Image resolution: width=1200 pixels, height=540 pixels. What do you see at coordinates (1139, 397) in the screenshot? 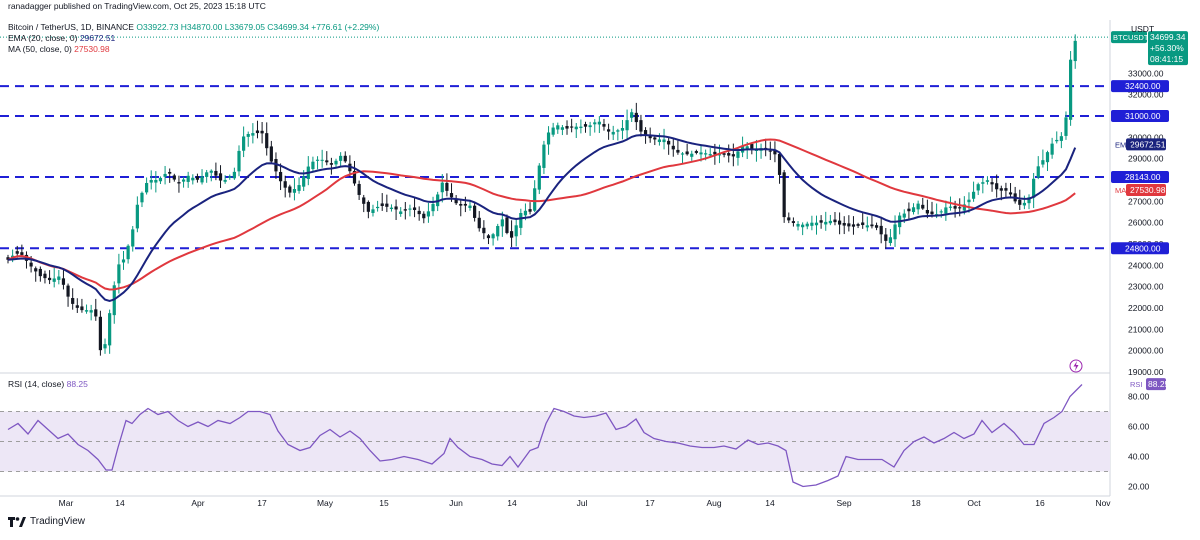
I see `rsi-tick-label: 80.00` at bounding box center [1139, 397].